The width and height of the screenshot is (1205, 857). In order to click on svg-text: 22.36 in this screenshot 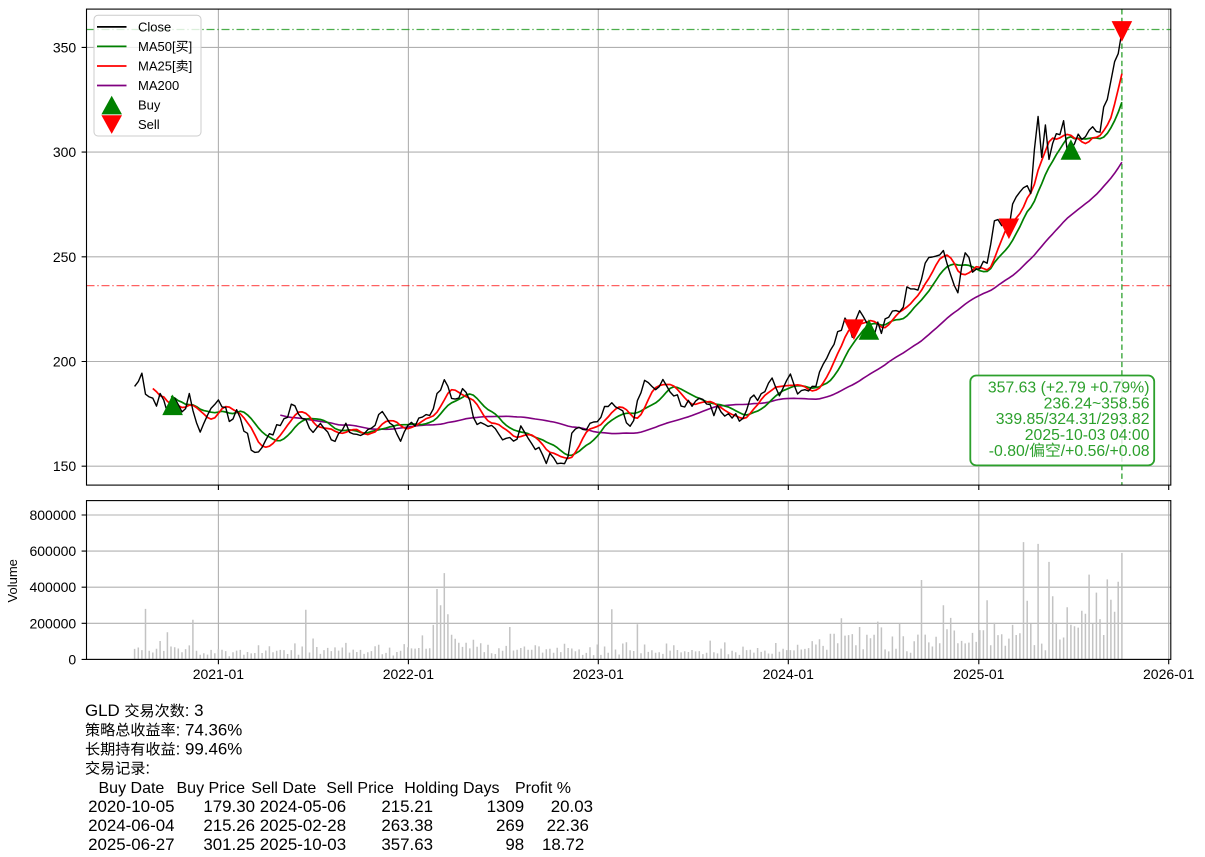, I will do `click(568, 825)`.